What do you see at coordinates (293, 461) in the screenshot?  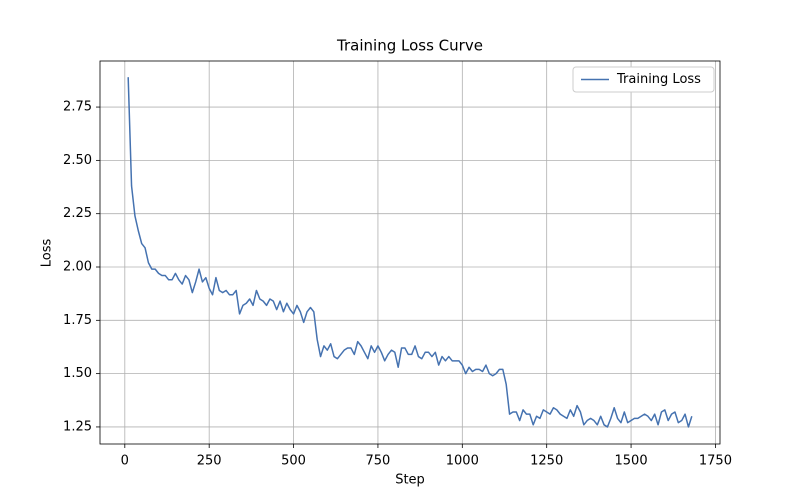 I see `x-tick-label: 500` at bounding box center [293, 461].